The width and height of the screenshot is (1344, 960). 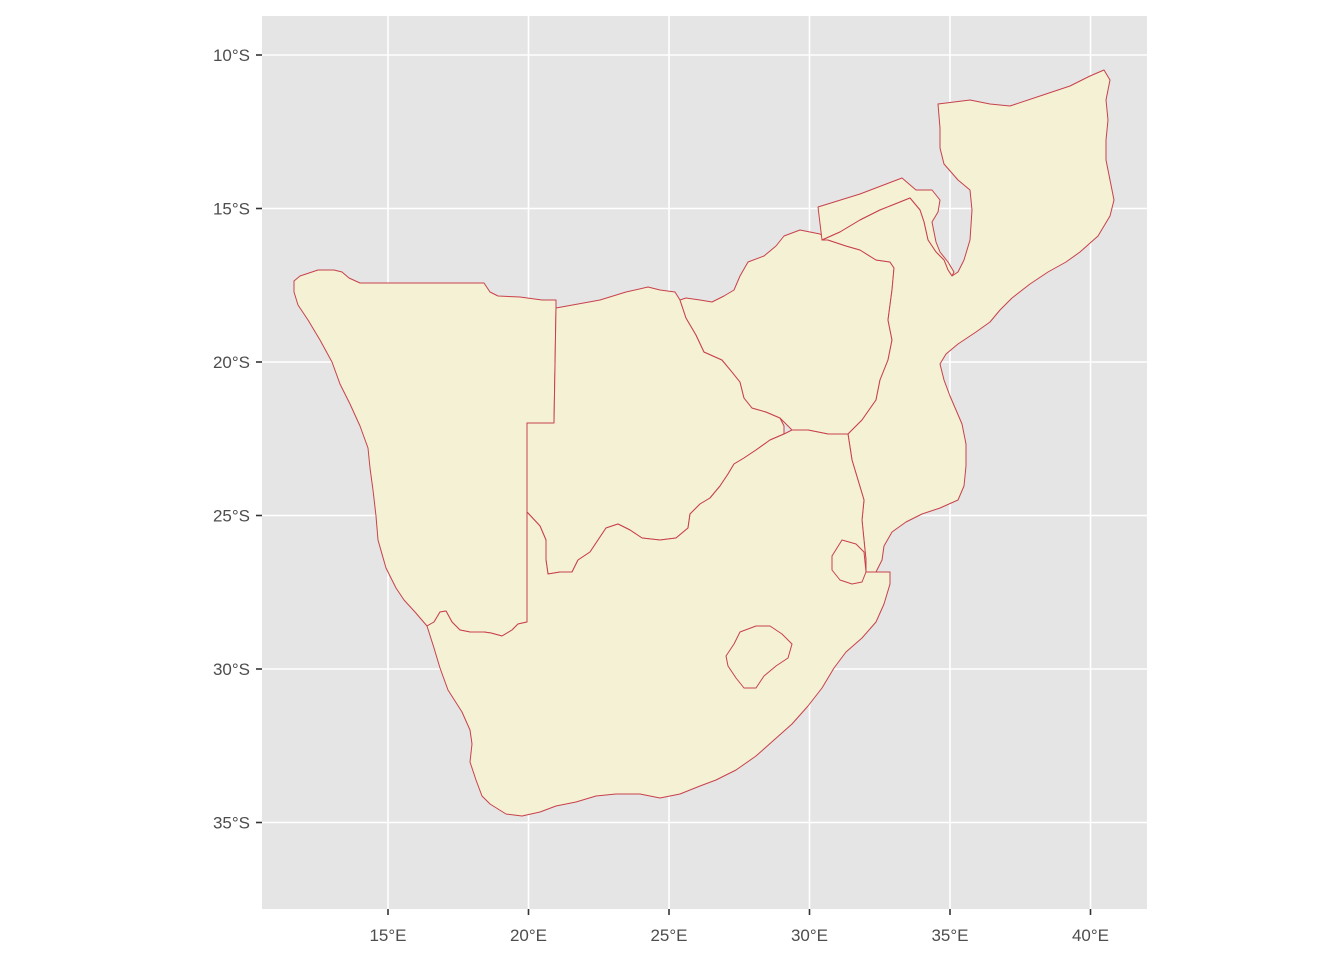 What do you see at coordinates (949, 935) in the screenshot?
I see `x-tick-label: 35°E` at bounding box center [949, 935].